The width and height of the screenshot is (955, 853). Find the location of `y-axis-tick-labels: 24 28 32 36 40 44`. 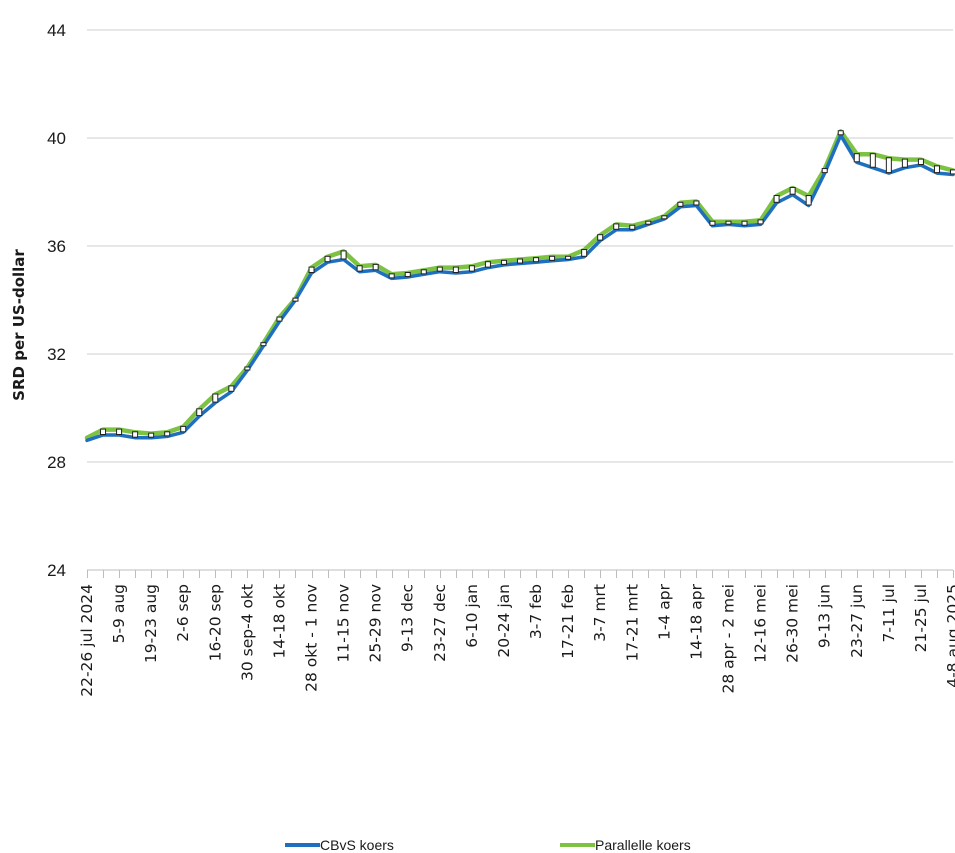

y-axis-tick-labels: 24 28 32 36 40 44 is located at coordinates (56, 300).